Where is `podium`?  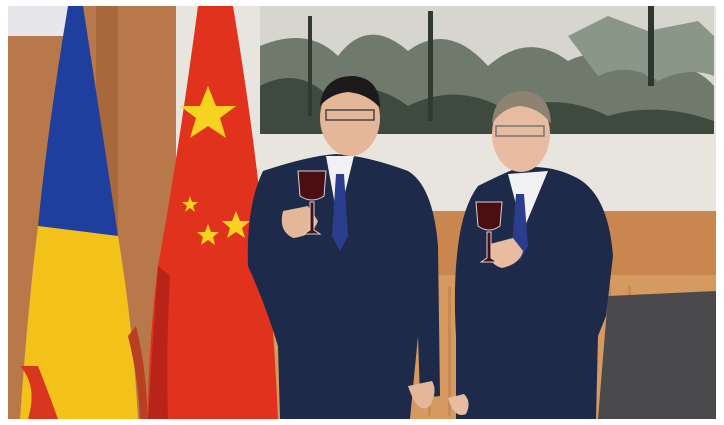 podium is located at coordinates (657, 355).